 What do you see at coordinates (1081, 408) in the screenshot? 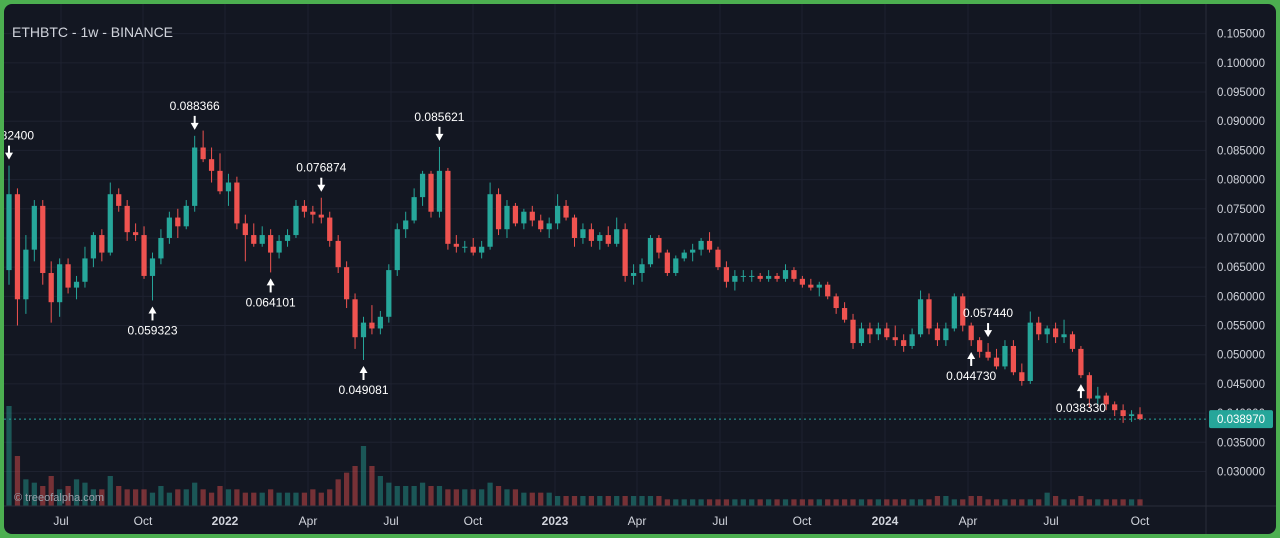
I see `low-price-label: 0.038330` at bounding box center [1081, 408].